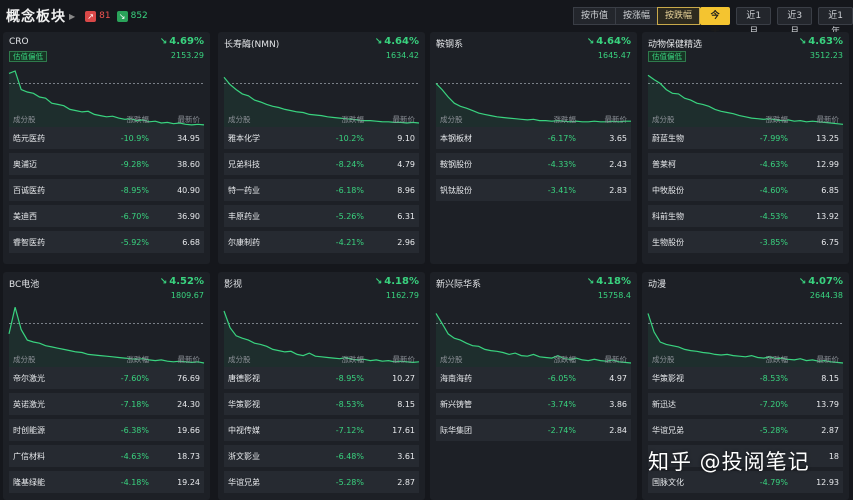  I want to click on stock-name: 普莱柯, so click(664, 164).